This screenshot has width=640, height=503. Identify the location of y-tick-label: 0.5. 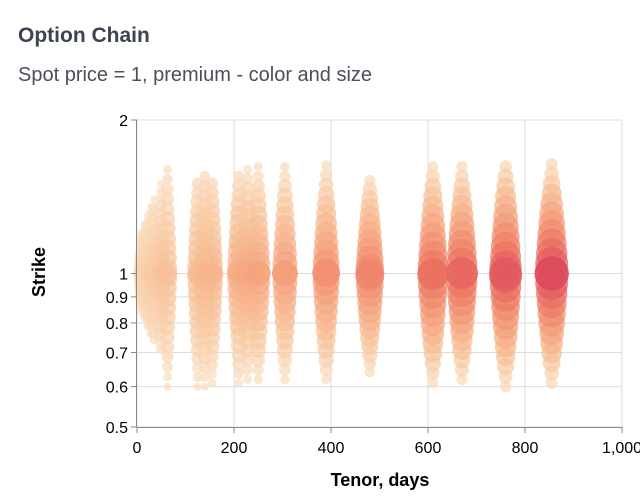
(117, 428).